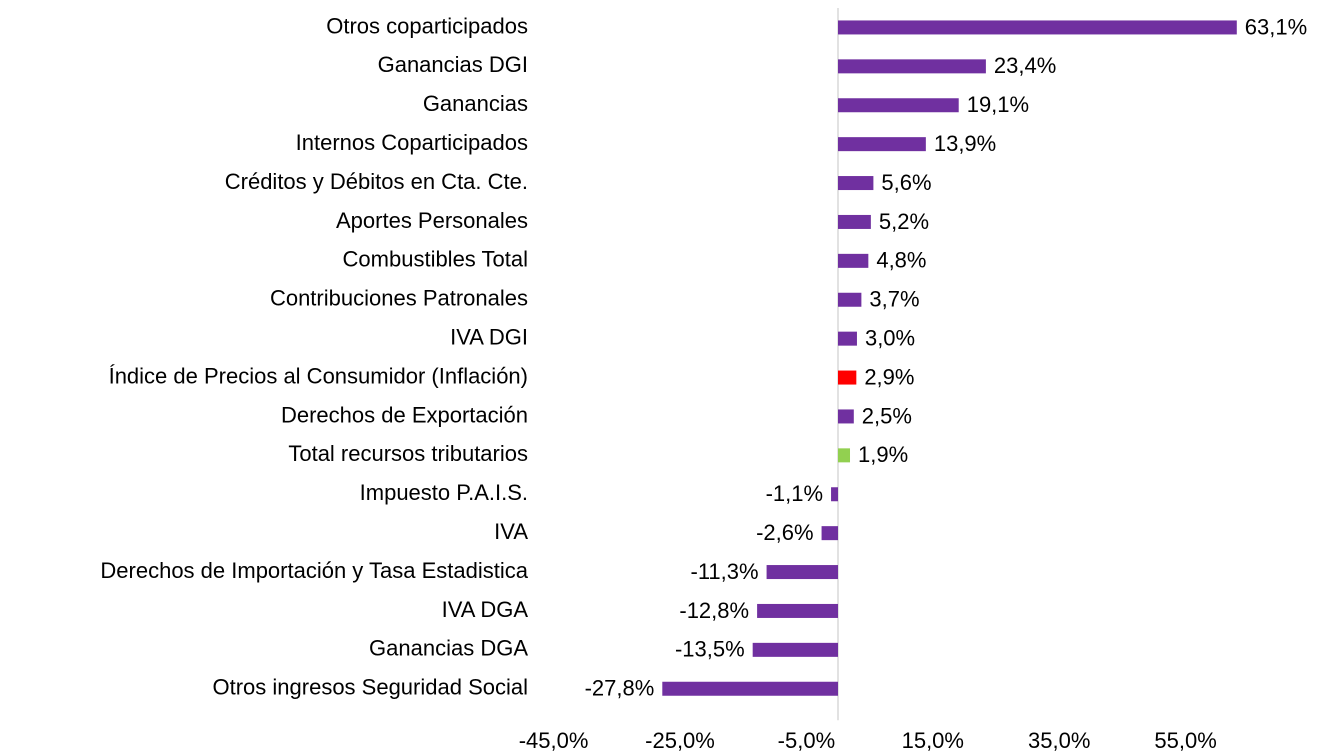 The height and width of the screenshot is (756, 1337). Describe the element at coordinates (883, 454) in the screenshot. I see `value-label: 1,9%` at that location.